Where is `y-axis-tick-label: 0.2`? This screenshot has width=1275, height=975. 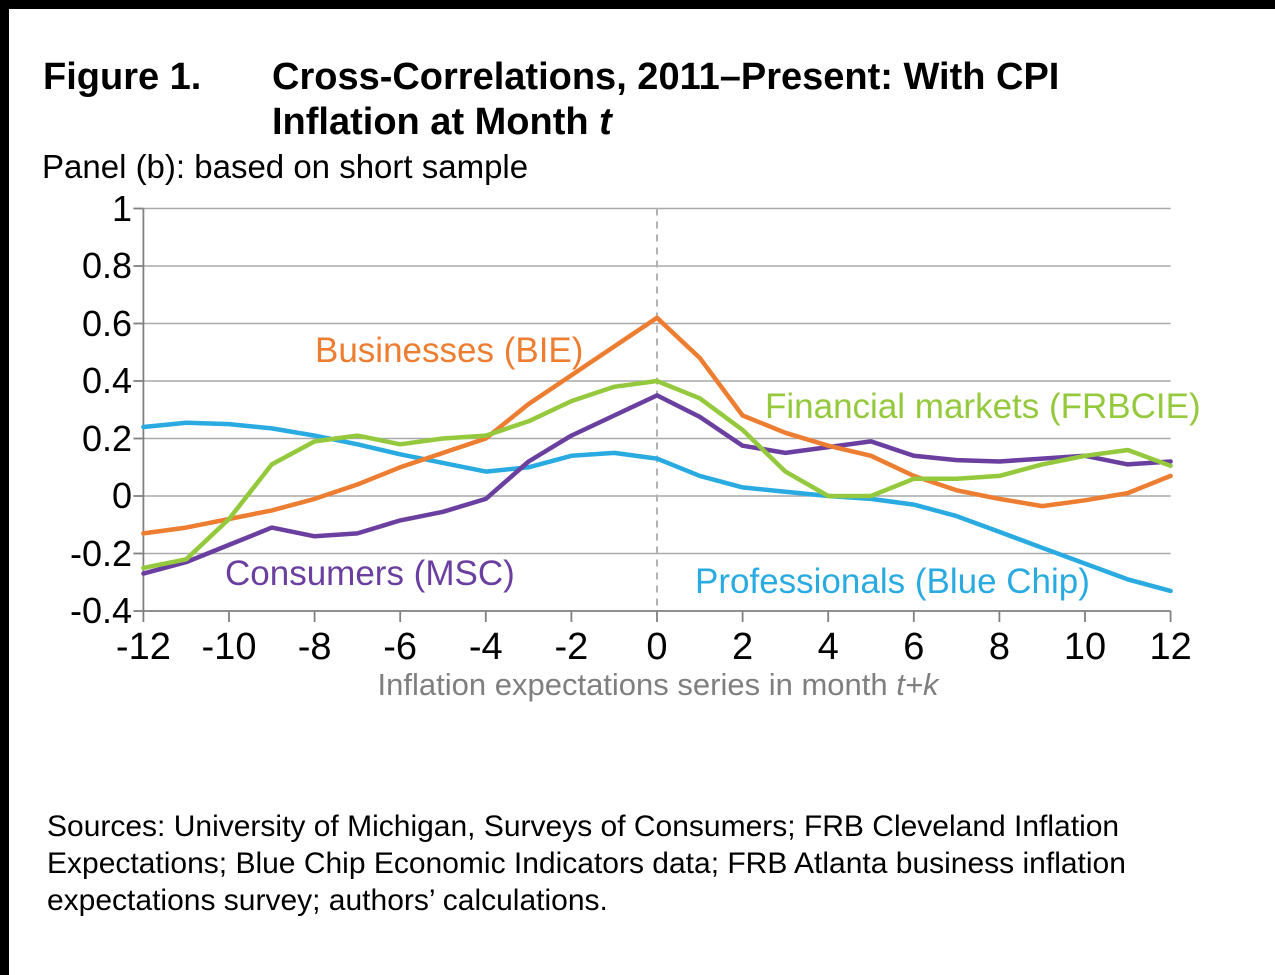
y-axis-tick-label: 0.2 is located at coordinates (106, 438).